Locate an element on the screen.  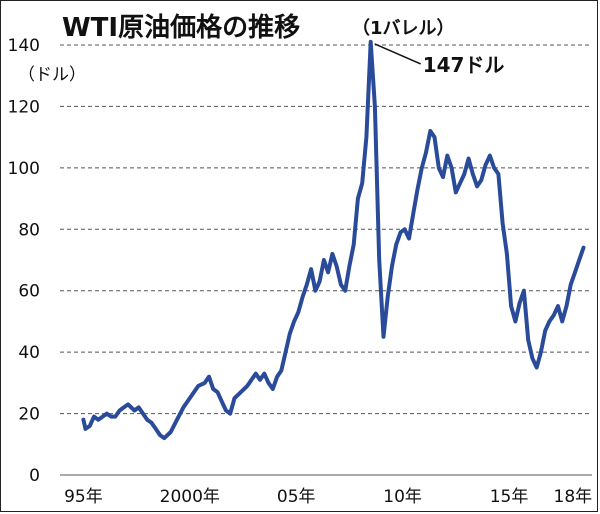
y-tick-label: 120 is located at coordinates (24, 107).